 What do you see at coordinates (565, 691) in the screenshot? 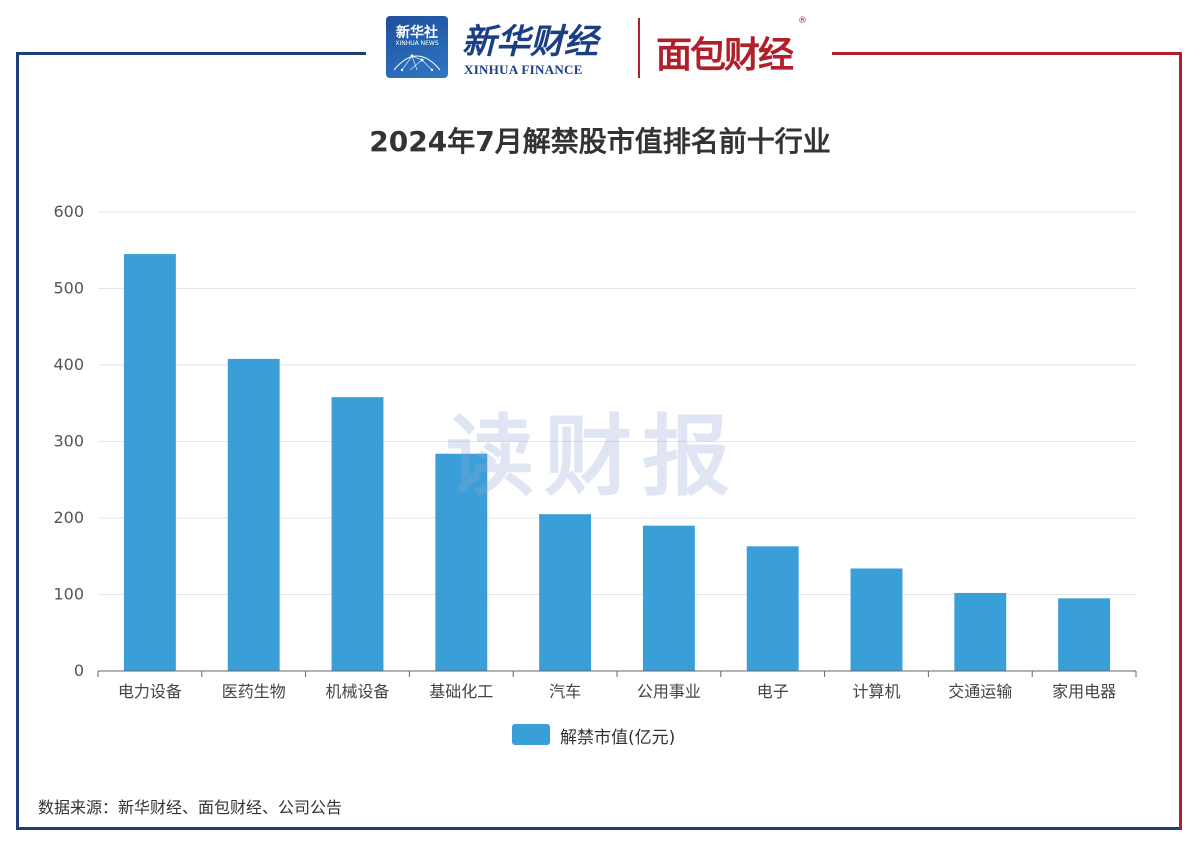
I see `x-category-label: 汽车` at bounding box center [565, 691].